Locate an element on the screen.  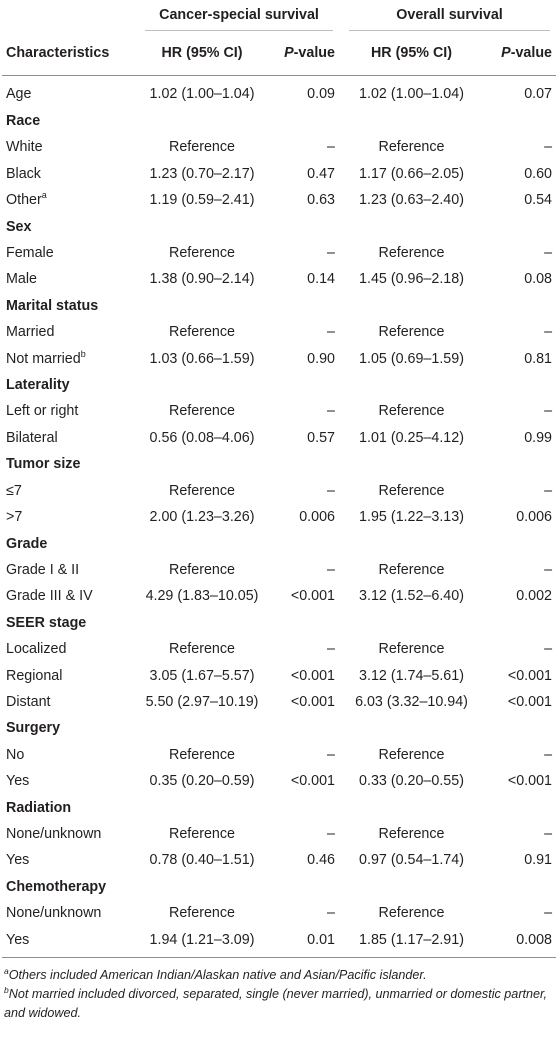
hr-os-cell: 1.95 (1.22–3.13) is located at coordinates (411, 517).